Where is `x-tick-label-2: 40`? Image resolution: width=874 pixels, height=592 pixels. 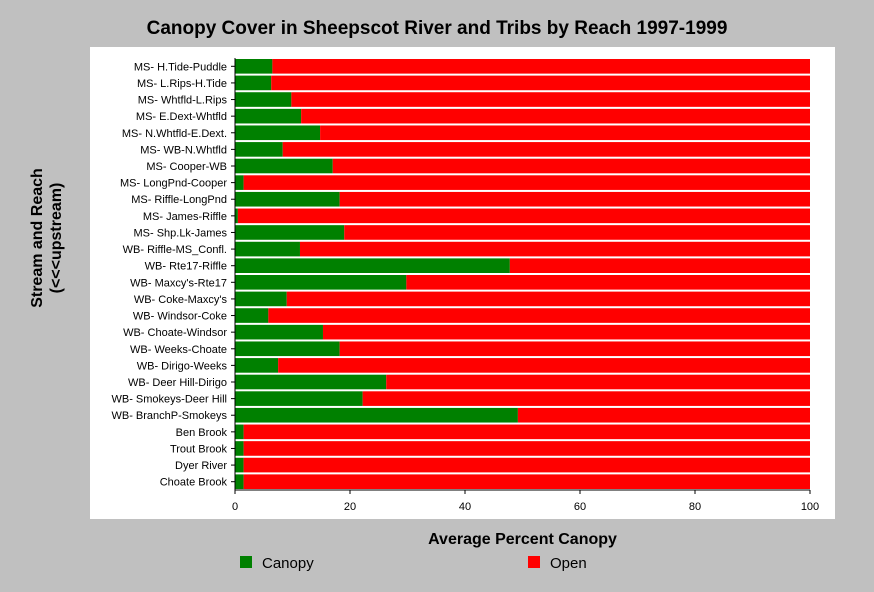
x-tick-label-2: 40 is located at coordinates (465, 507).